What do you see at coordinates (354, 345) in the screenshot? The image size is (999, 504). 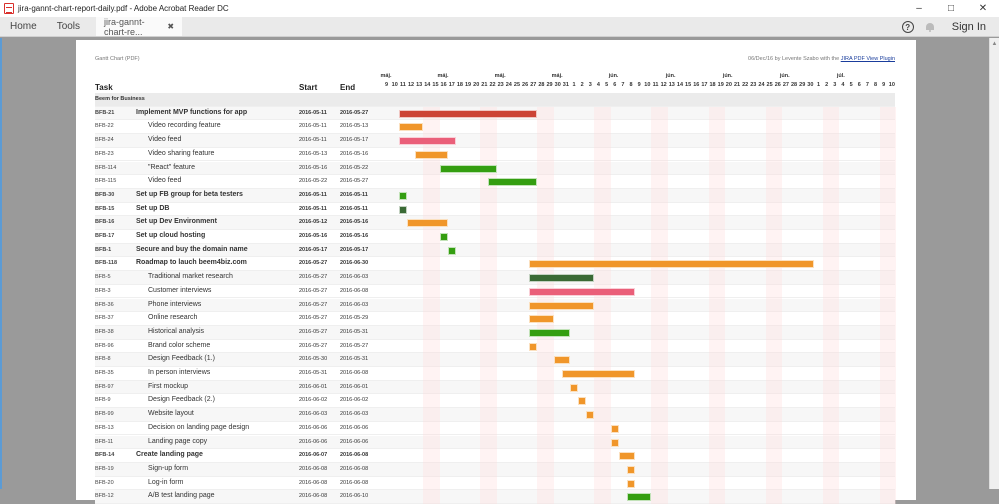 I see `task-end-date: 2016-05-27` at bounding box center [354, 345].